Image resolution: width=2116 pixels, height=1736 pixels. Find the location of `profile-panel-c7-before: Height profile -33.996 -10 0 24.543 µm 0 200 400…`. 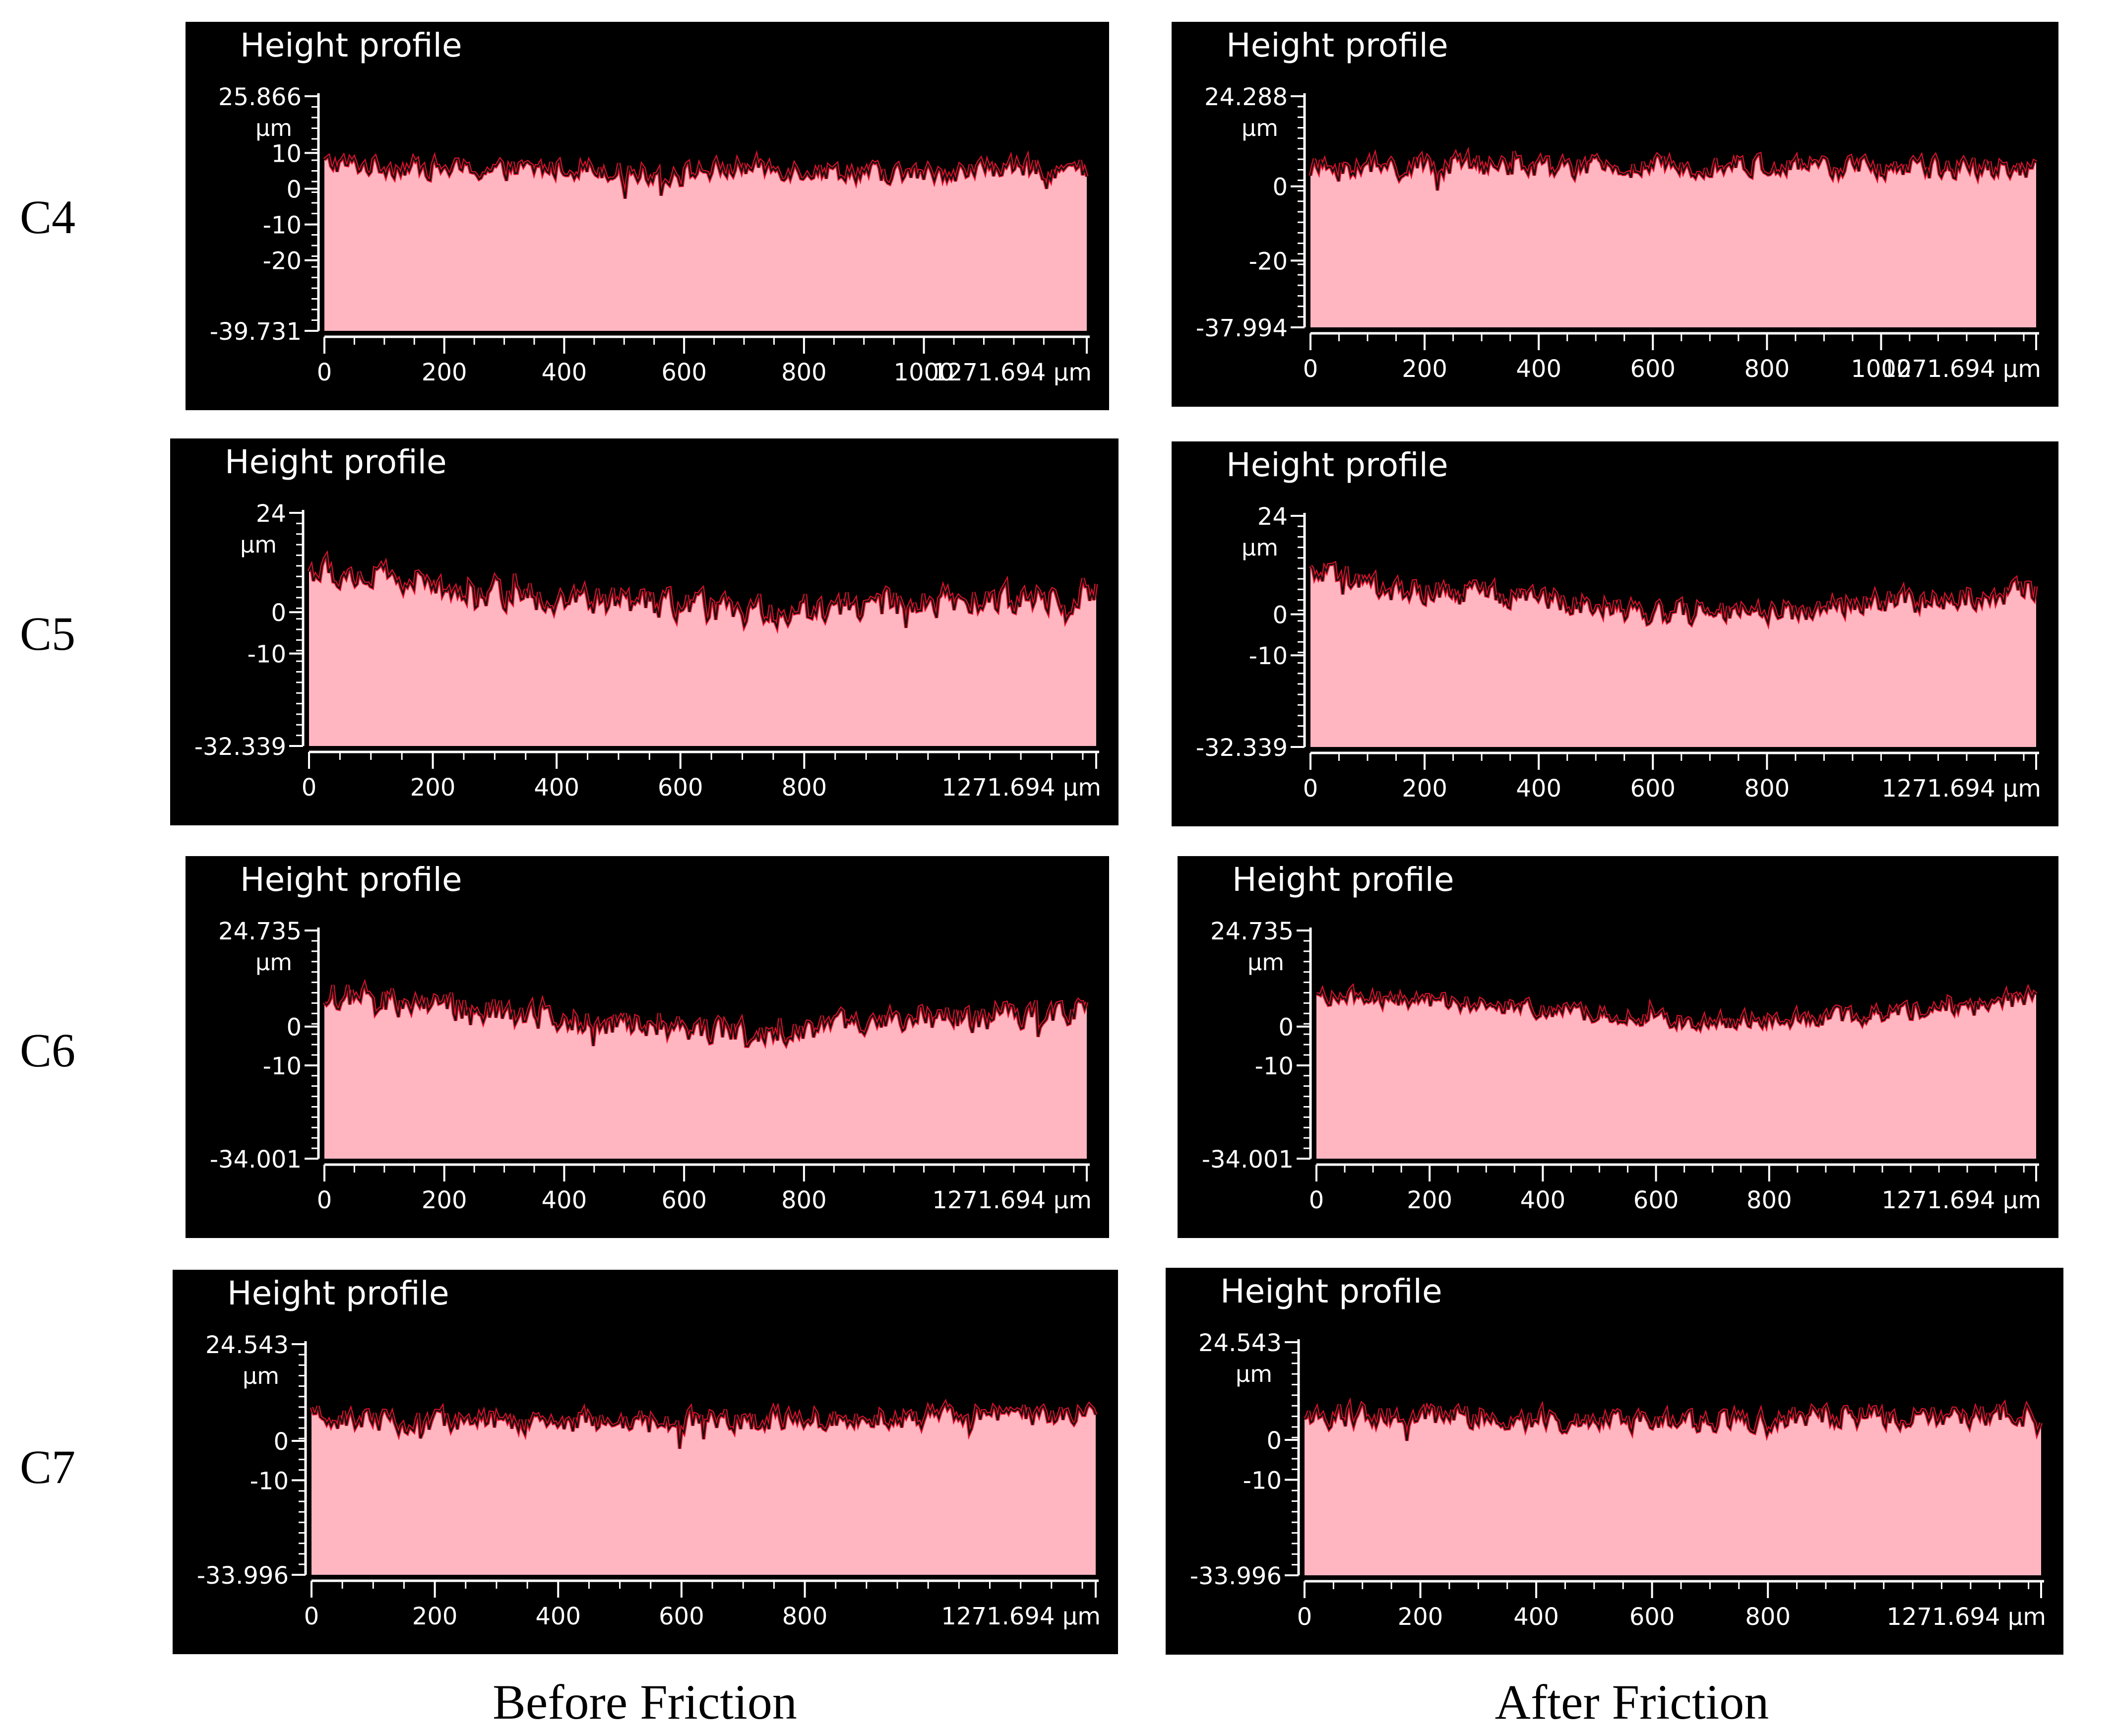

profile-panel-c7-before: Height profile -33.996 -10 0 24.543 µm 0 200 400… is located at coordinates (645, 1462).